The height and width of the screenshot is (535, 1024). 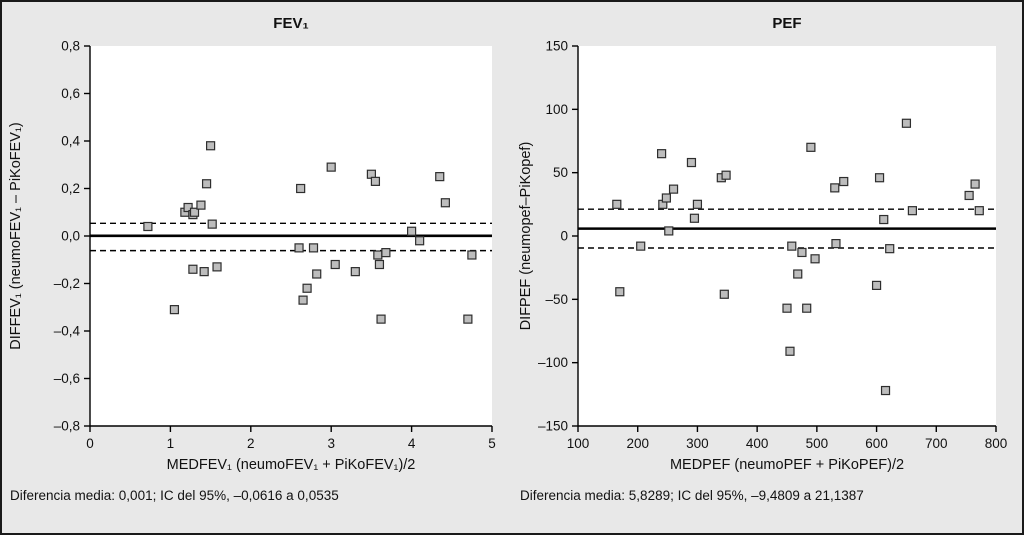 I want to click on y-tick-label: 0,8, so click(x=70, y=46).